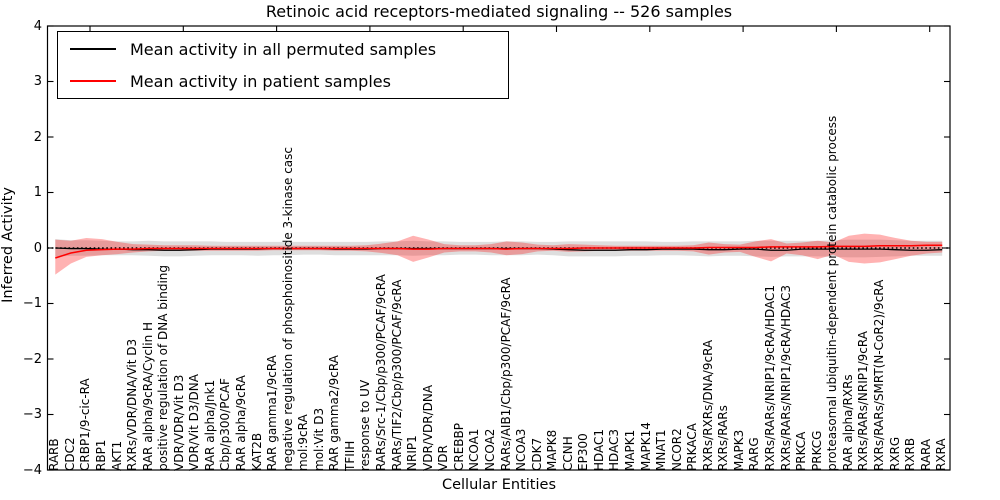 The width and height of the screenshot is (1000, 500). What do you see at coordinates (925, 454) in the screenshot?
I see `x-category-label: RARA` at bounding box center [925, 454].